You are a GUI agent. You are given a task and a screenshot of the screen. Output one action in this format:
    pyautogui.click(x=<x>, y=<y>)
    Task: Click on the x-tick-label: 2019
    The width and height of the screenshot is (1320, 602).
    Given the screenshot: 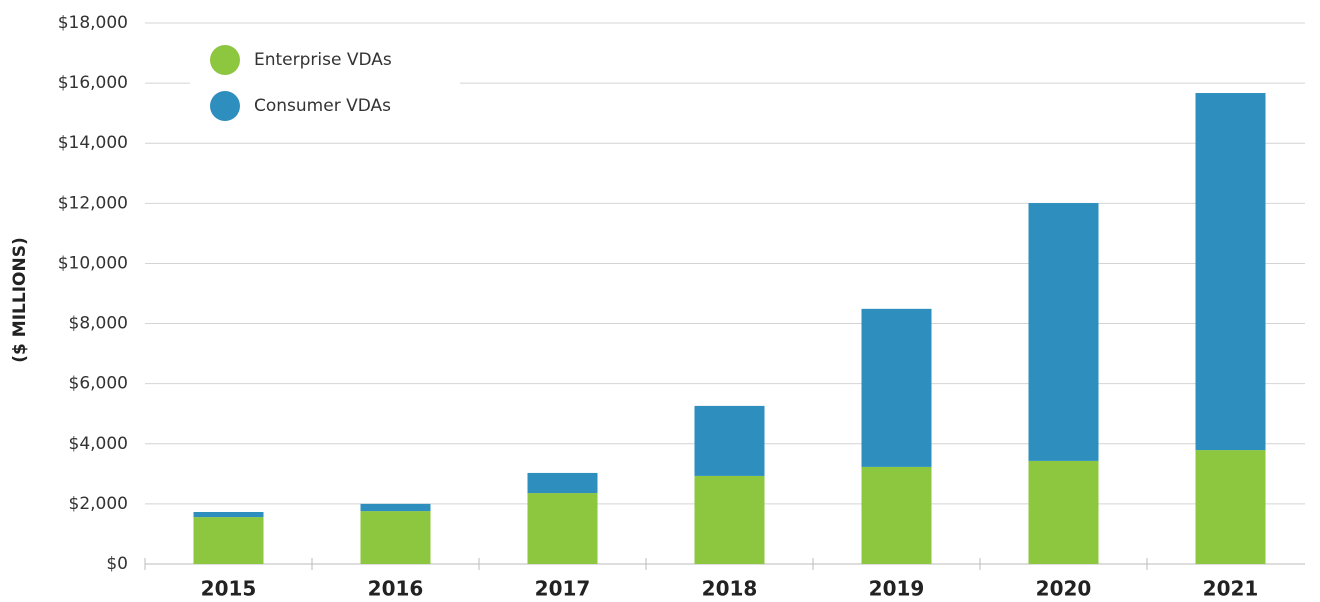 What is the action you would take?
    pyautogui.click(x=897, y=589)
    